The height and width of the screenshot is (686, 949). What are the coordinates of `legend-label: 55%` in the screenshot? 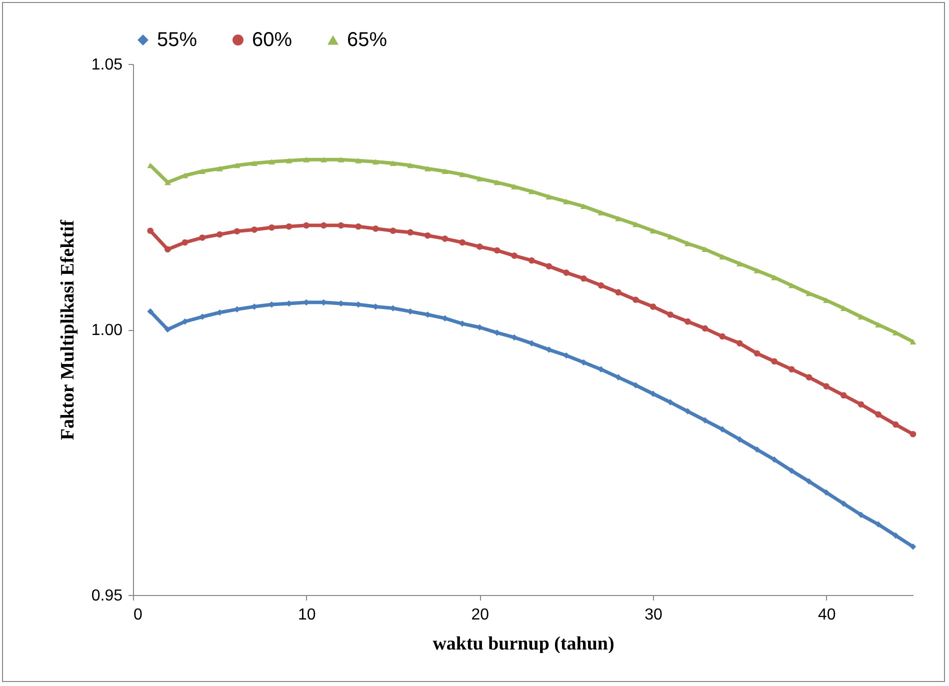 It's located at (177, 40).